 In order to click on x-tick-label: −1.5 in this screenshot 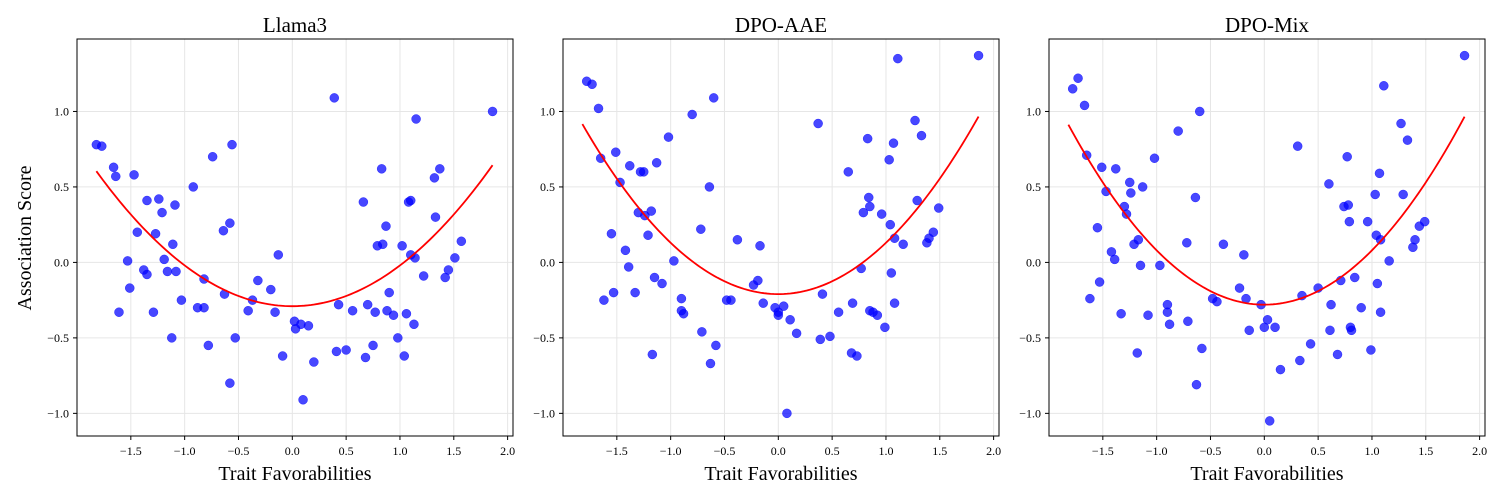, I will do `click(131, 451)`.